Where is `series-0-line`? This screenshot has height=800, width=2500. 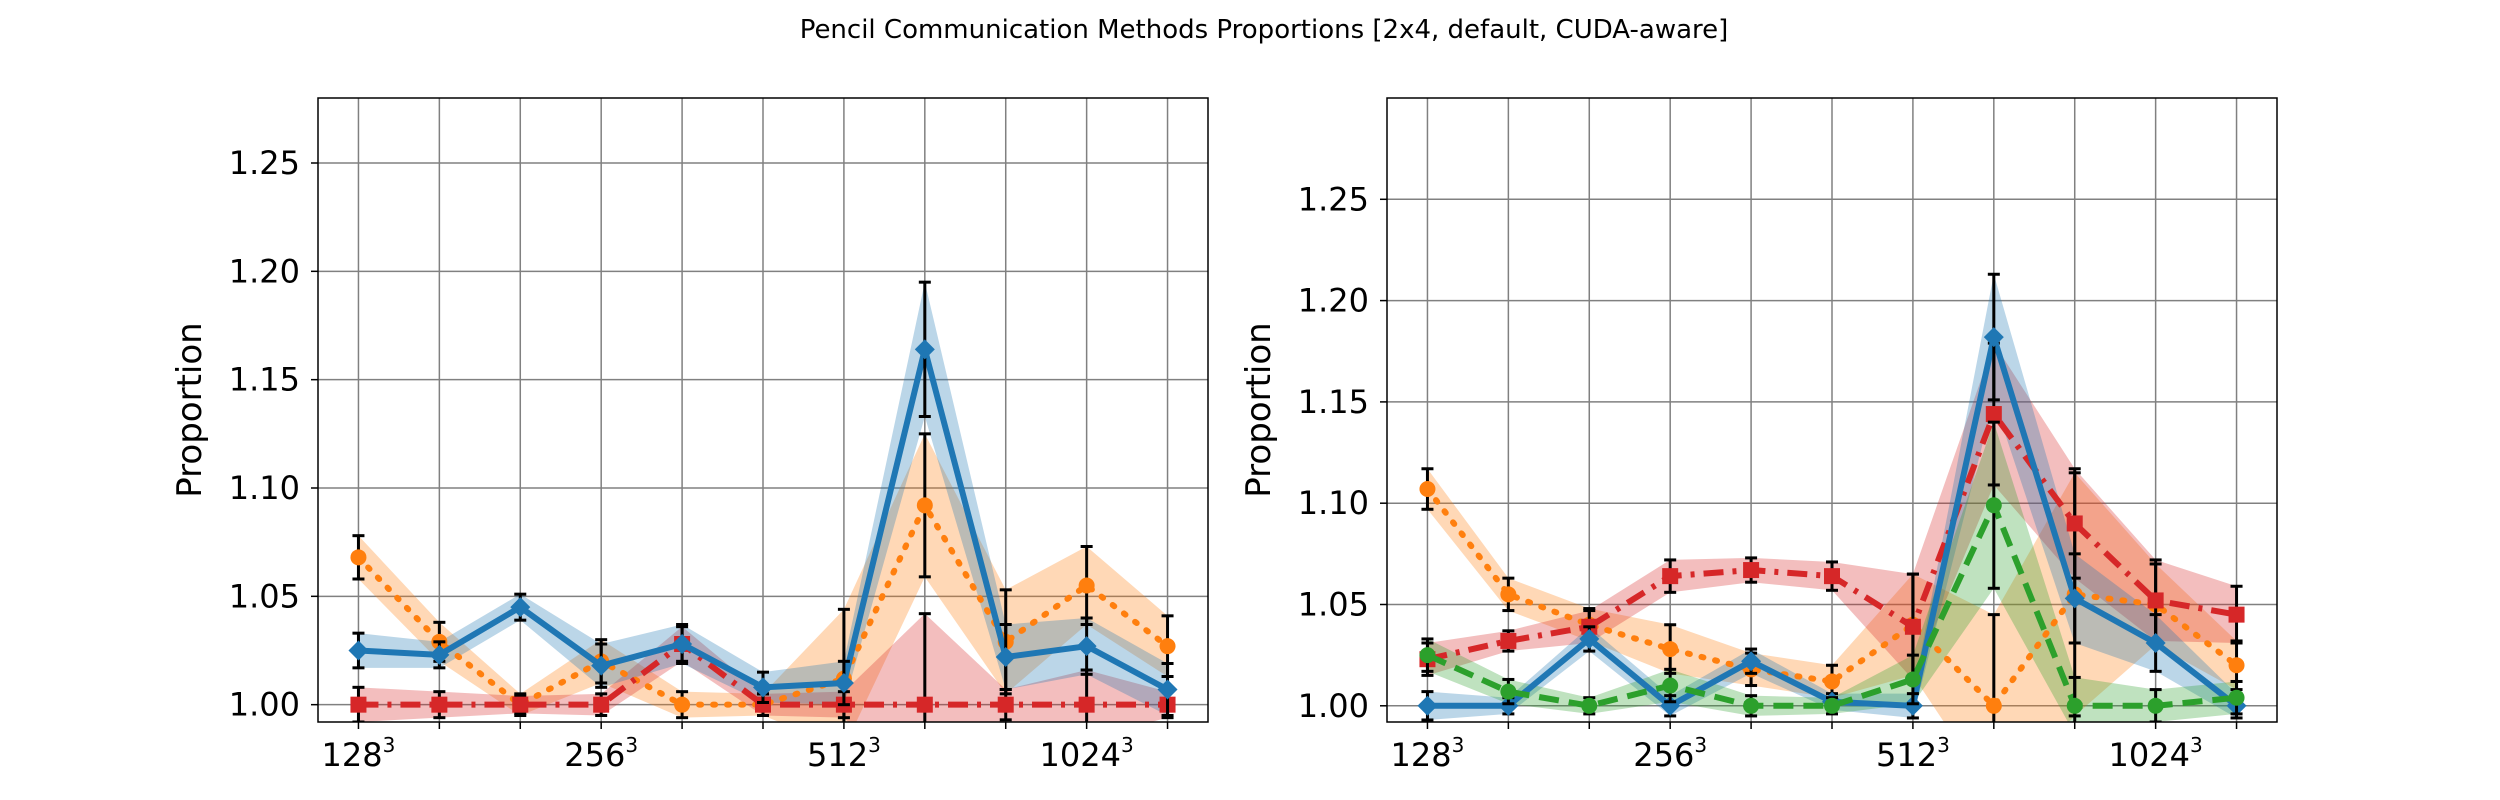
series-0-line is located at coordinates (763, 605).